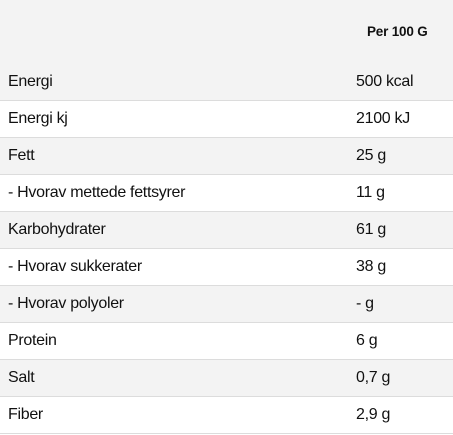  What do you see at coordinates (21, 377) in the screenshot?
I see `nutrient-label: Salt` at bounding box center [21, 377].